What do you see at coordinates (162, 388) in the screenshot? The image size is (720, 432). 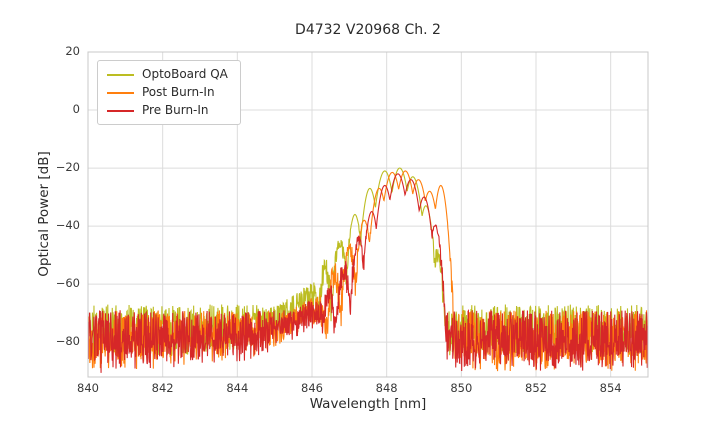 I see `x-tick-label: 842` at bounding box center [162, 388].